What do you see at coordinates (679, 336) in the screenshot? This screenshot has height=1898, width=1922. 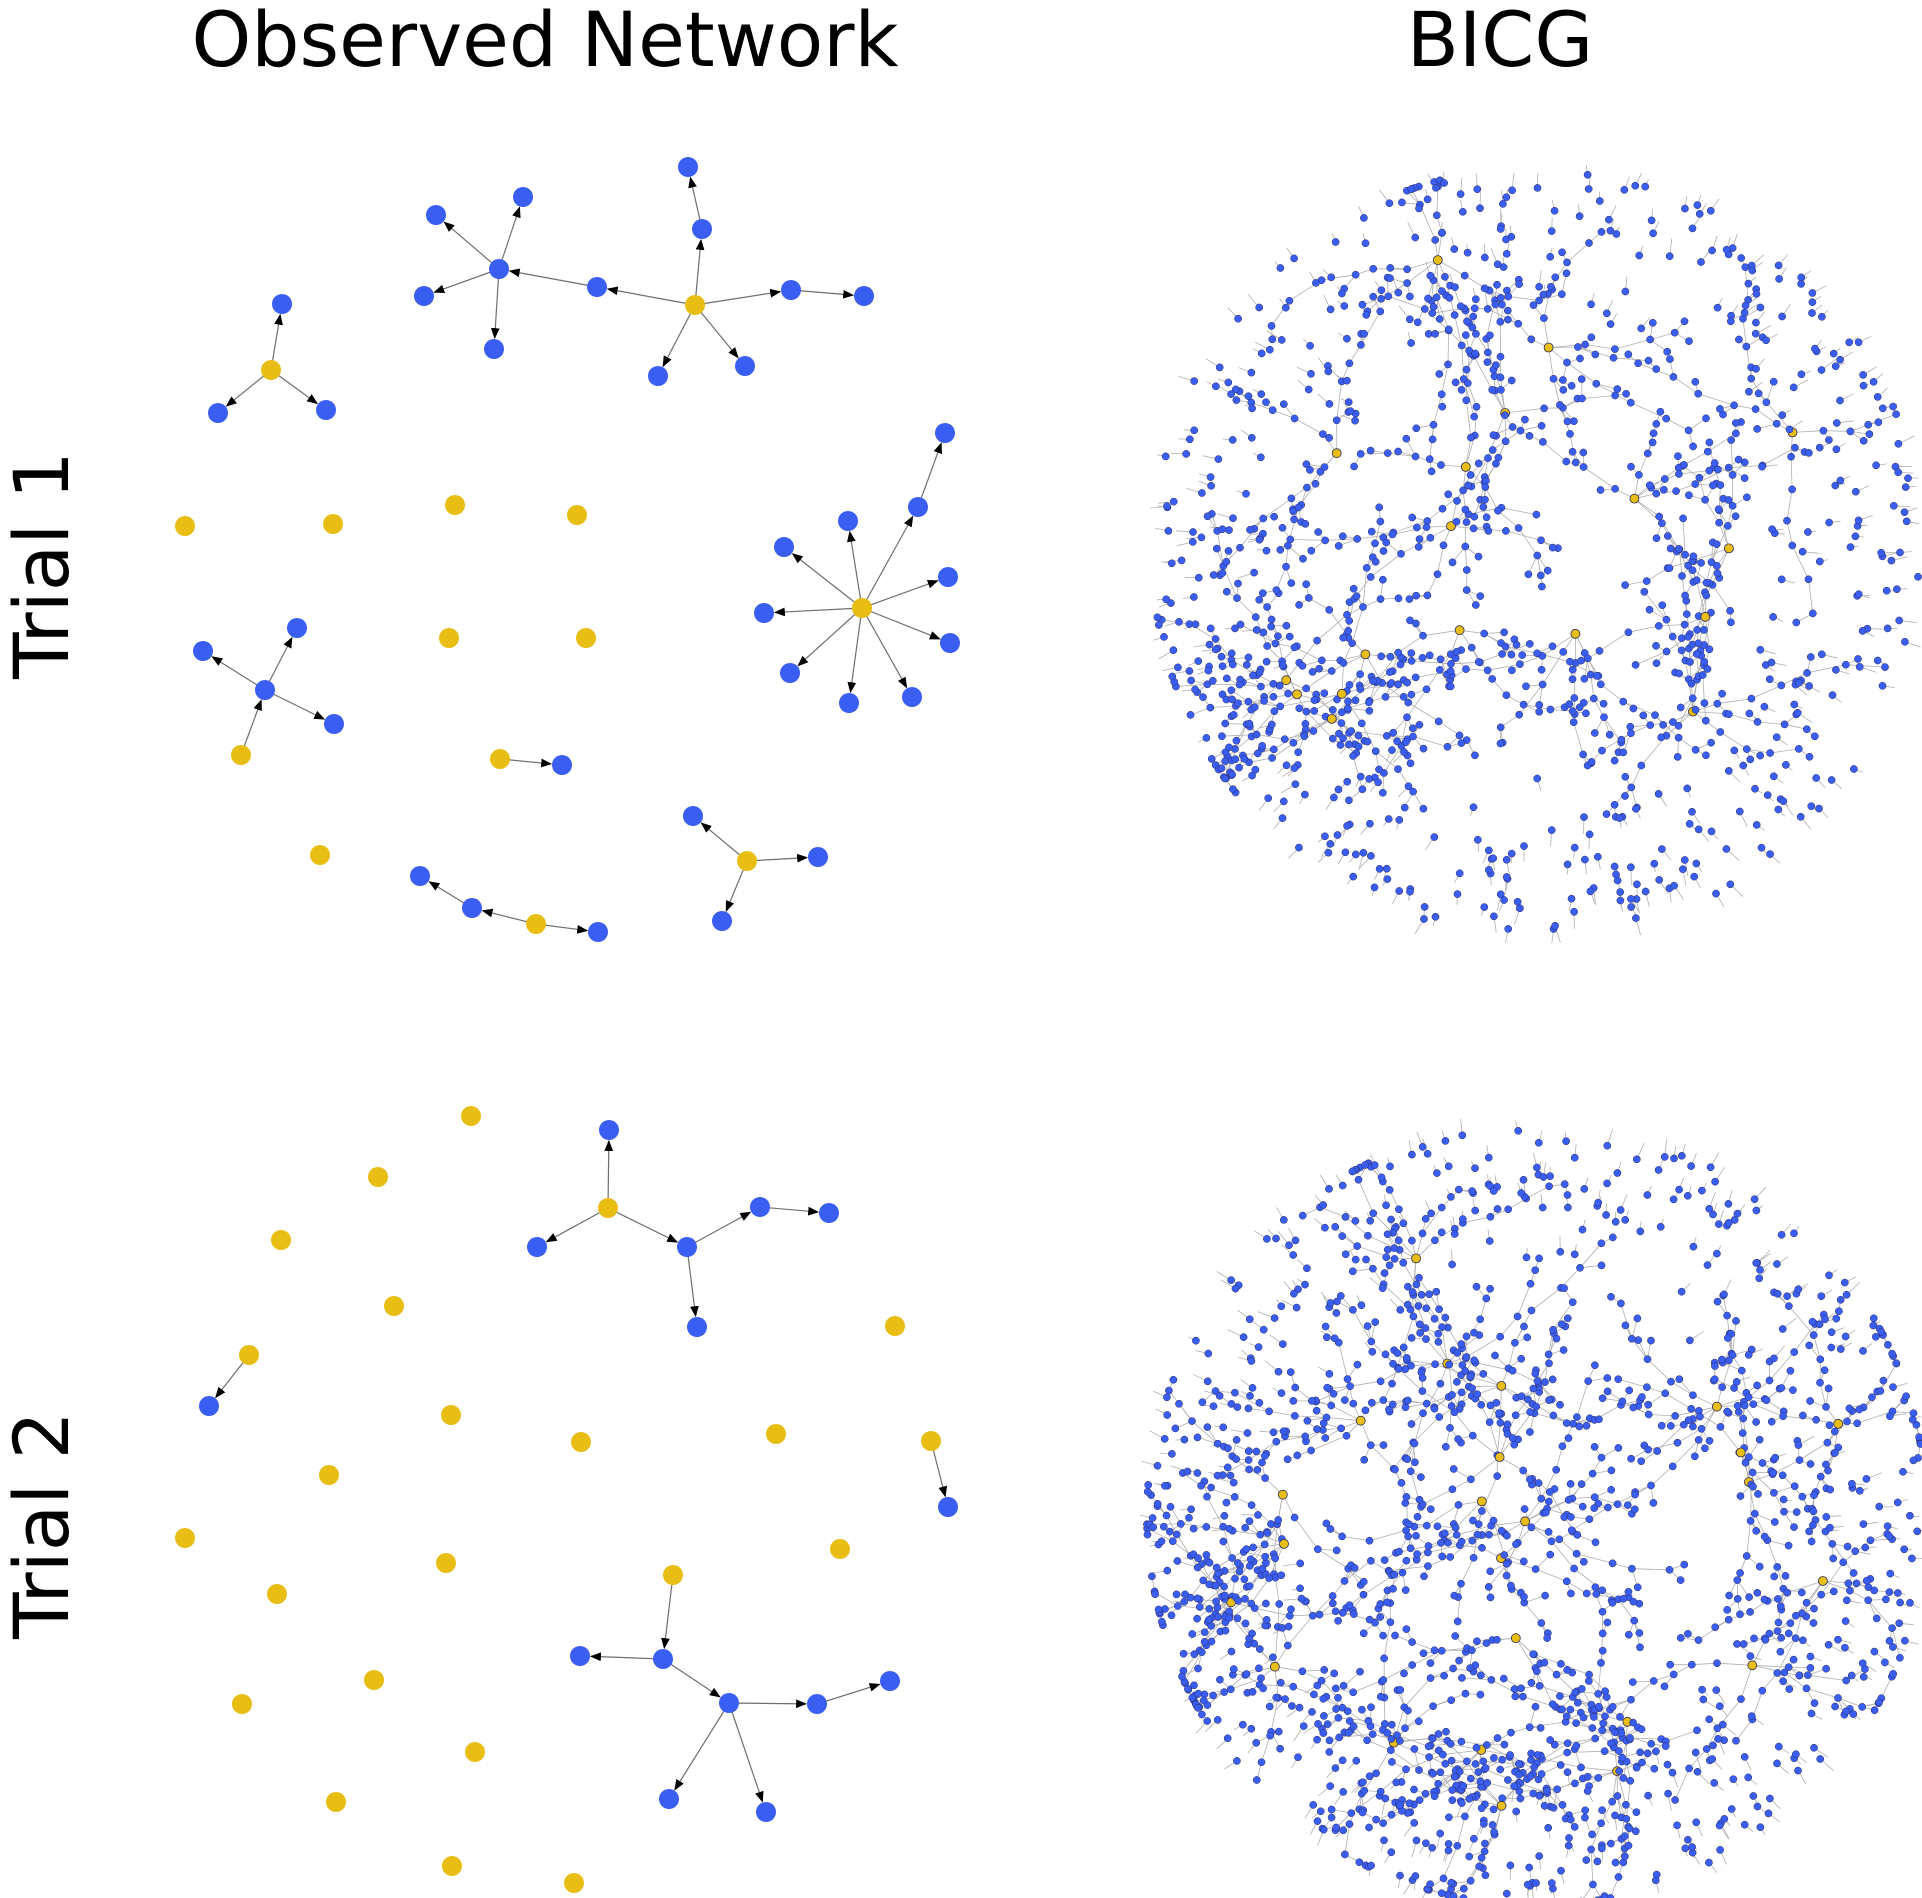 I see `network-edge-arrow` at bounding box center [679, 336].